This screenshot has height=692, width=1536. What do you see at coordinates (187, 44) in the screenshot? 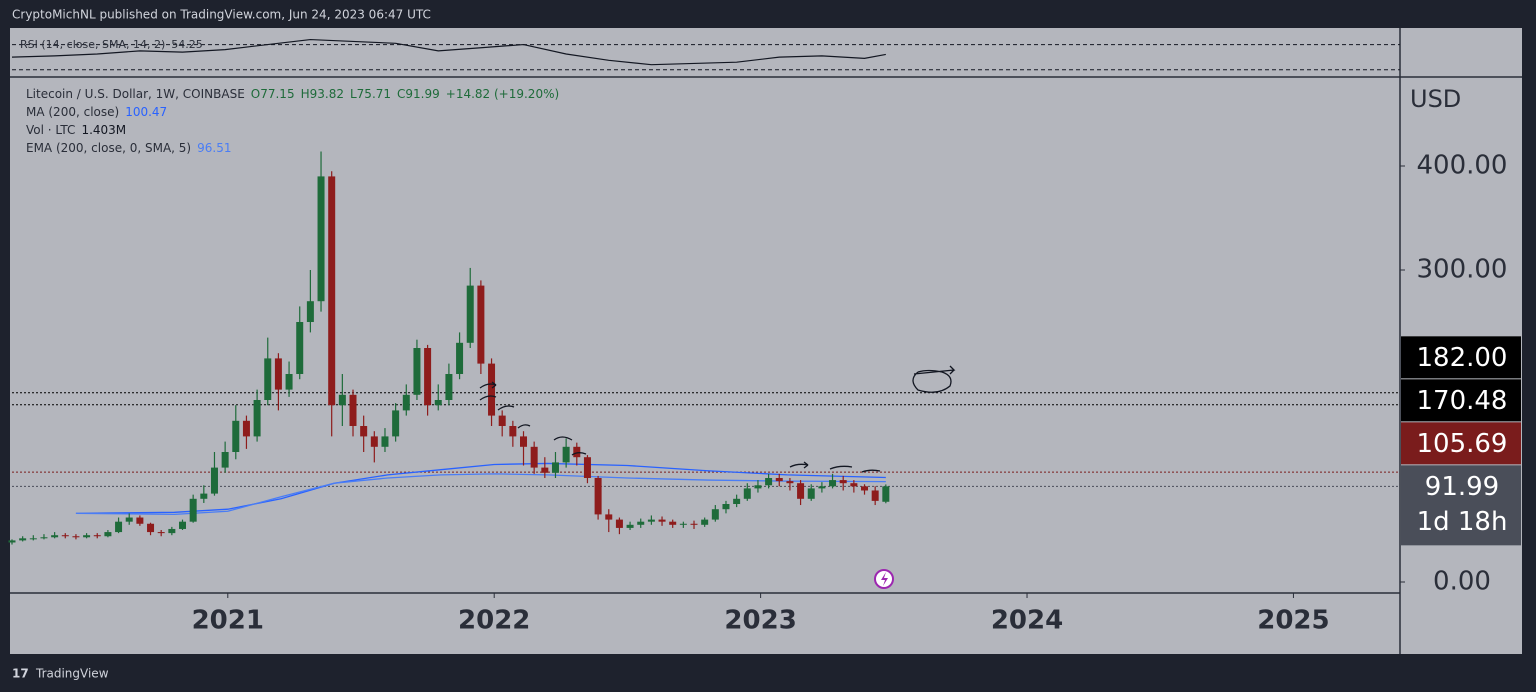
I see `rsi-legend-text: 54.25` at bounding box center [187, 44].